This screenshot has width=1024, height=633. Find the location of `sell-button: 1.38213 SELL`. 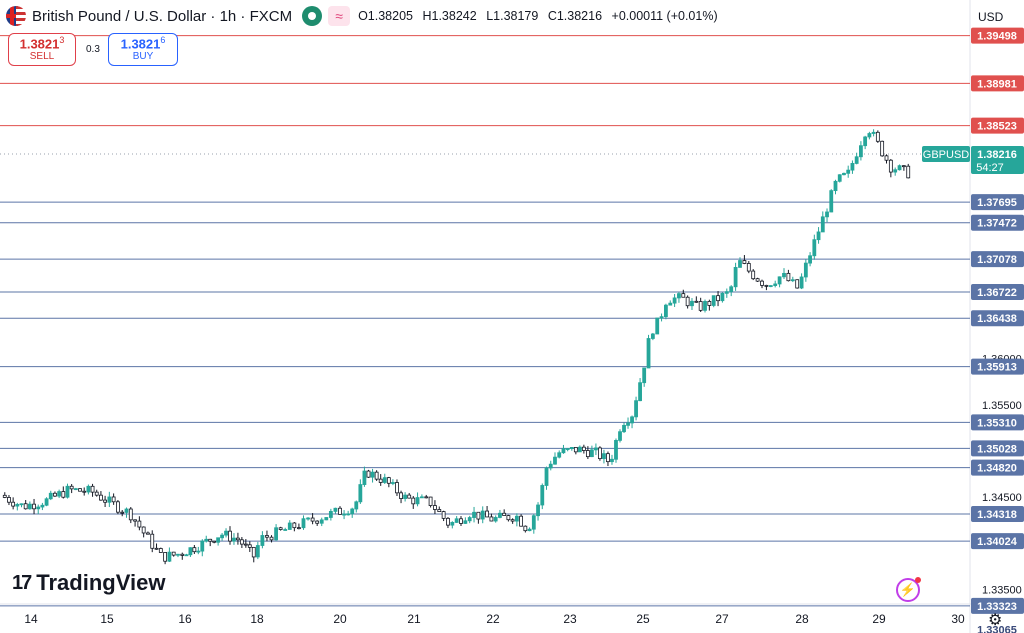

sell-button: 1.38213 SELL is located at coordinates (42, 49).